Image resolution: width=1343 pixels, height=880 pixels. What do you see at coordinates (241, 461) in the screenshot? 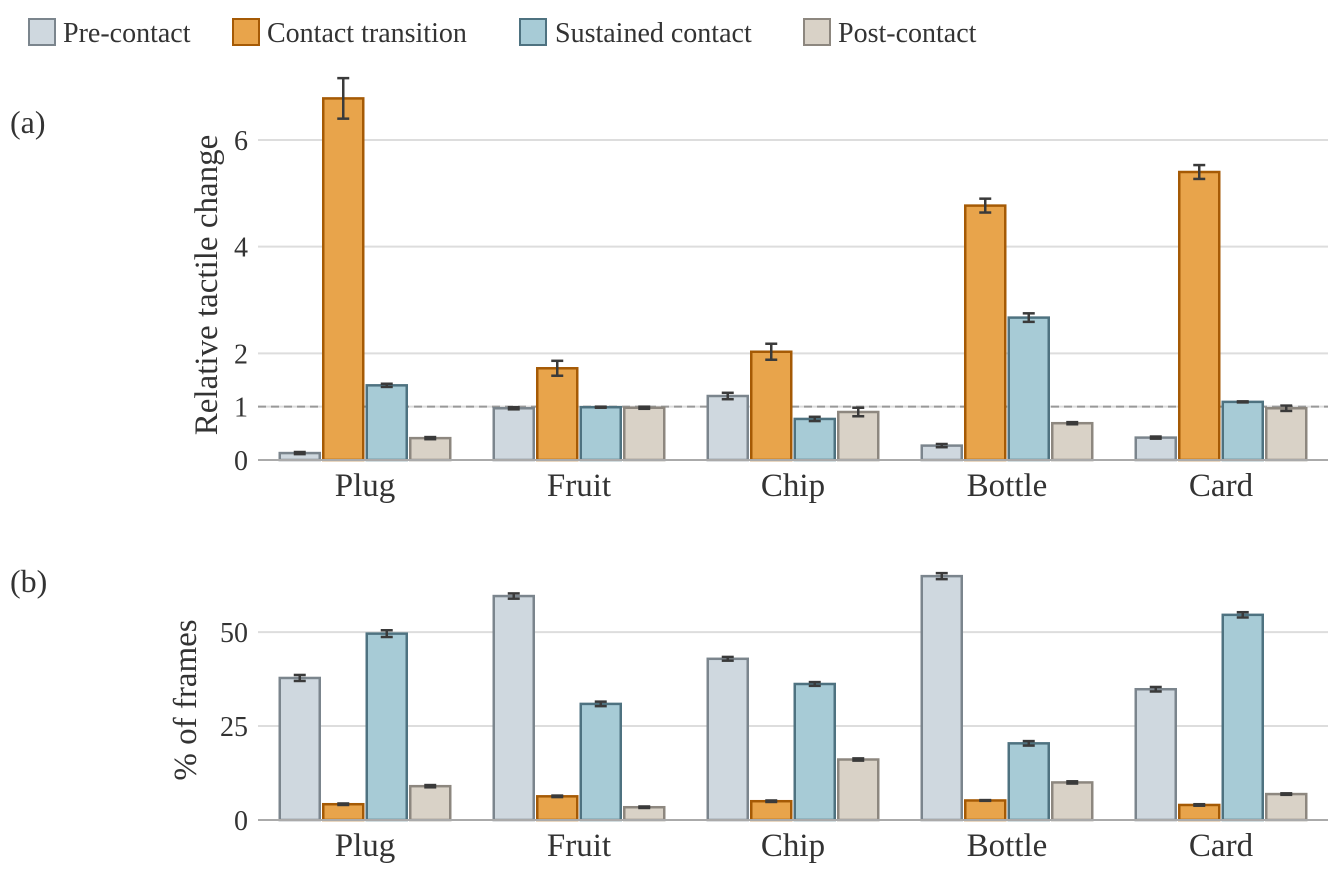
I see `y-tick-label-a-0: 0` at bounding box center [241, 461].